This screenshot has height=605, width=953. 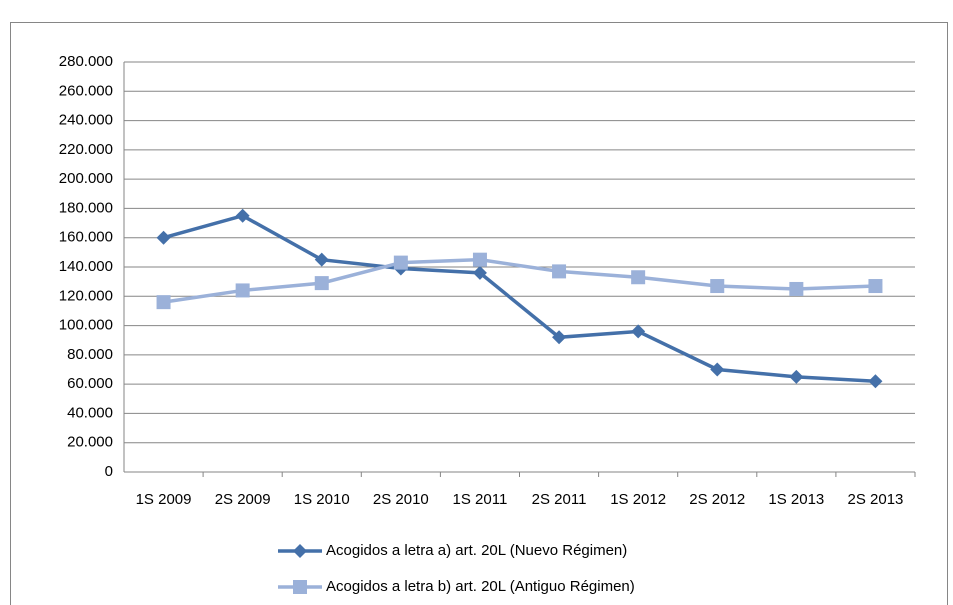 What do you see at coordinates (796, 499) in the screenshot?
I see `x-tick-label: 1S 2013` at bounding box center [796, 499].